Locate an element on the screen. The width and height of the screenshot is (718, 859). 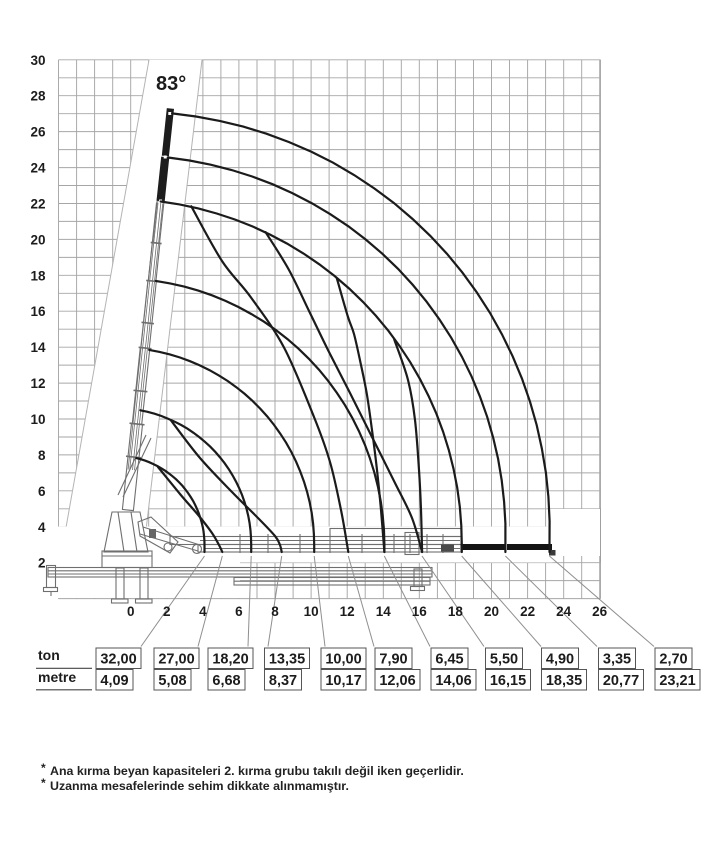
svg-text: 10,17 is located at coordinates (343, 681).